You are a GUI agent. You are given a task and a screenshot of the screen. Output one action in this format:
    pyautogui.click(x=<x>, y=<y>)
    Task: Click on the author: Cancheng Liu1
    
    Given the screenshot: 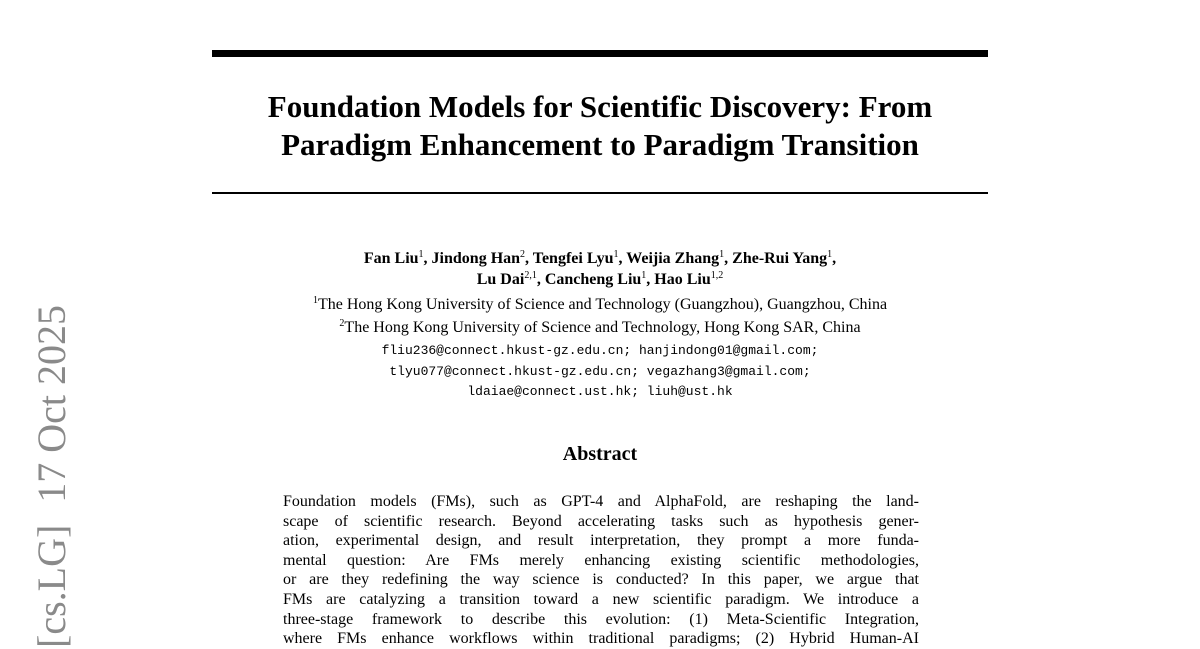 What is the action you would take?
    pyautogui.click(x=599, y=279)
    